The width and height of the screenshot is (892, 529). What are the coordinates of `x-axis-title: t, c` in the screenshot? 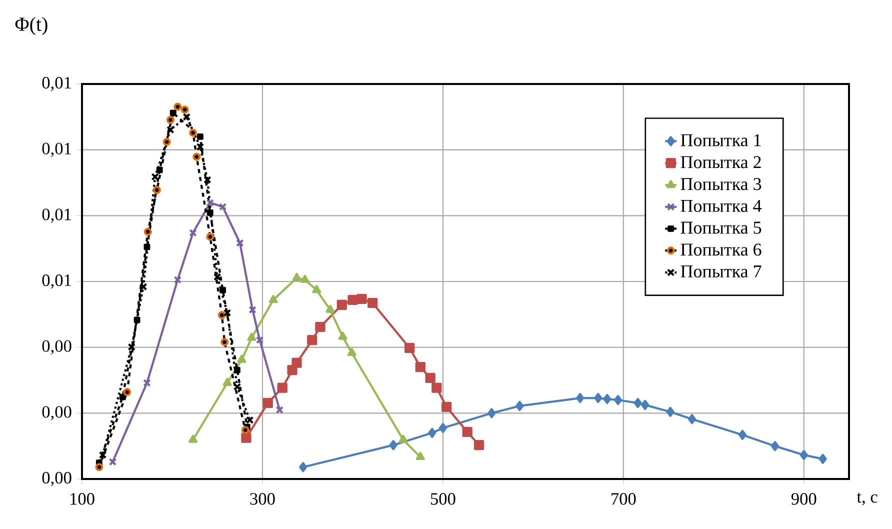 It's located at (867, 499).